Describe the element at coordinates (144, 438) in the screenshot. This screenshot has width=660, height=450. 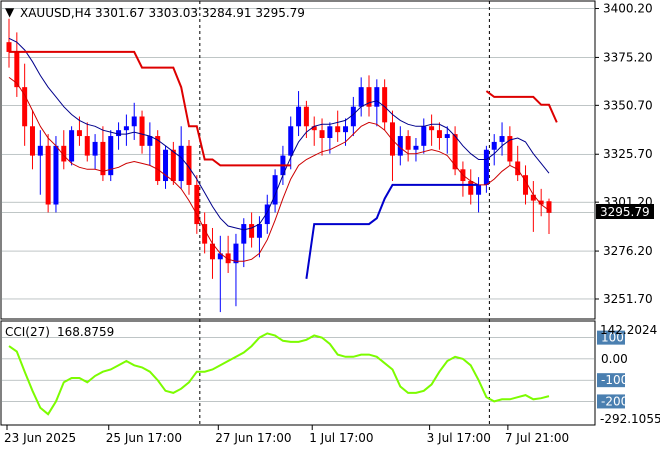
I see `x-tick-label: 25 Jun 17:00` at that location.